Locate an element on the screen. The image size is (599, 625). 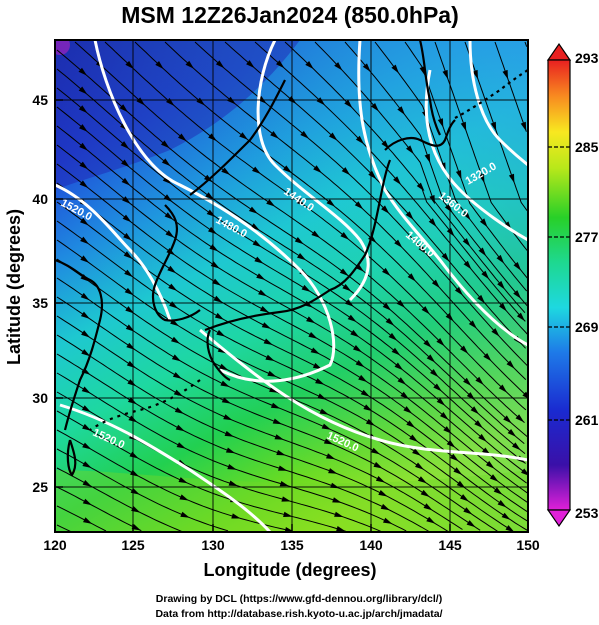
contour-1520-se is located at coordinates (363, 395).